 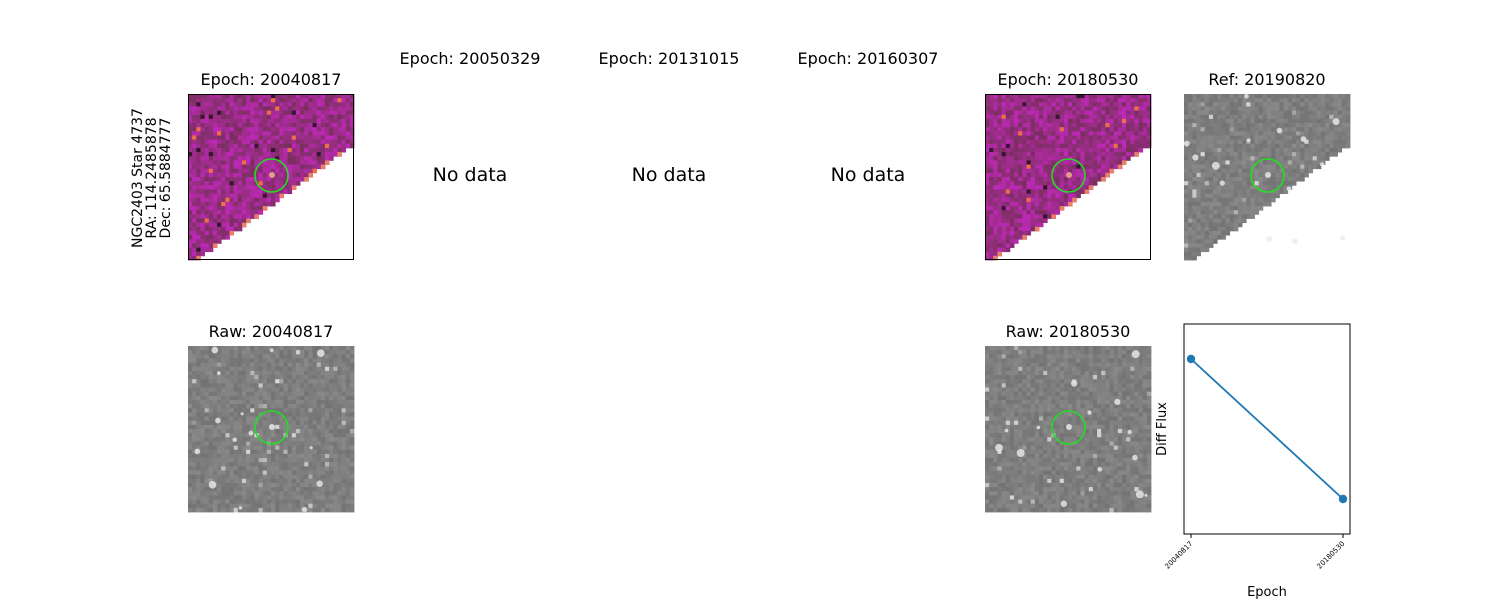 I want to click on panel-title-epoch-5: Epoch: 20180530, so click(x=1068, y=79).